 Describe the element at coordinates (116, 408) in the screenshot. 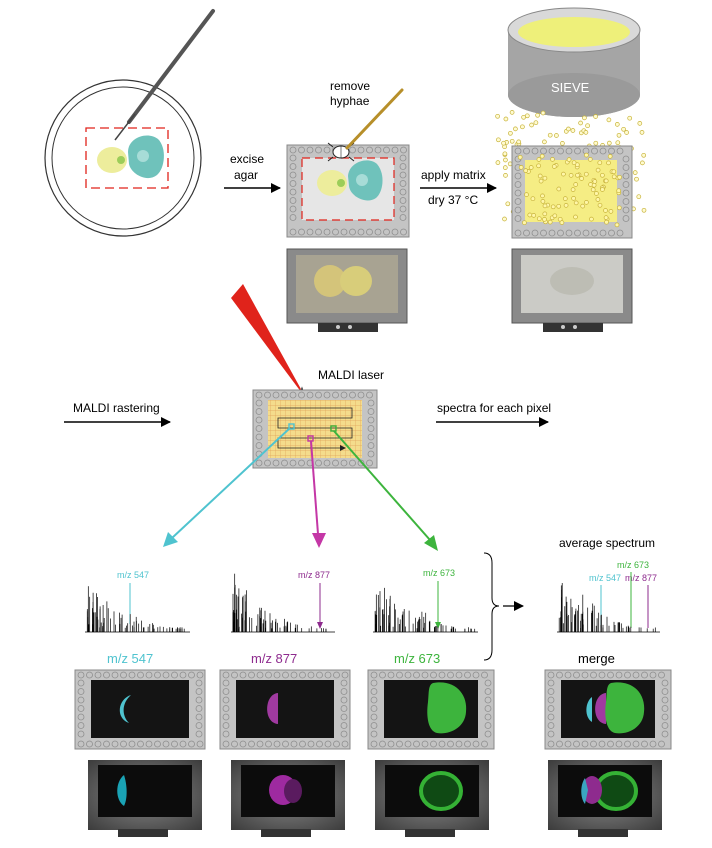

I see `label-maldi-rastering: MALDI rastering` at that location.